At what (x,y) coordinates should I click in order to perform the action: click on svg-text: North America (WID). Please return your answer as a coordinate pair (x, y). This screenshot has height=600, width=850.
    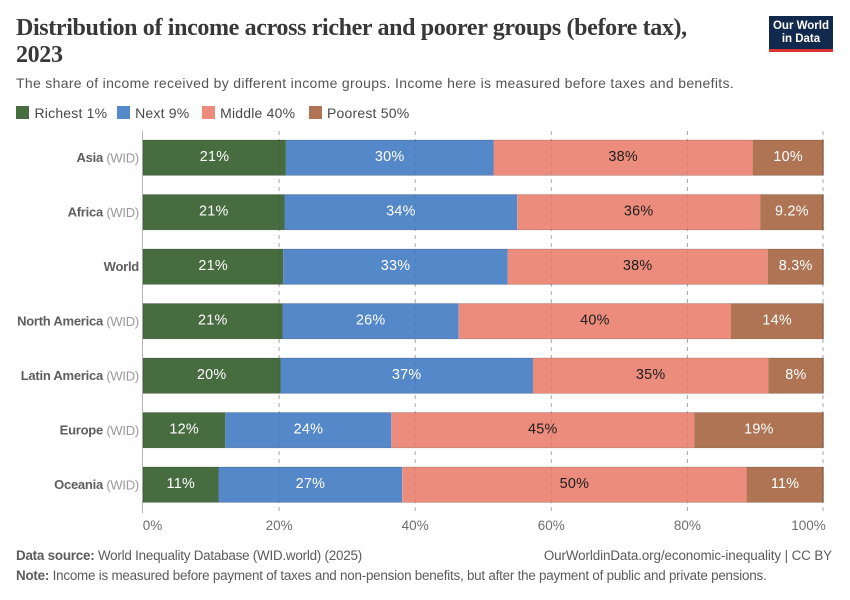
    Looking at the image, I should click on (78, 321).